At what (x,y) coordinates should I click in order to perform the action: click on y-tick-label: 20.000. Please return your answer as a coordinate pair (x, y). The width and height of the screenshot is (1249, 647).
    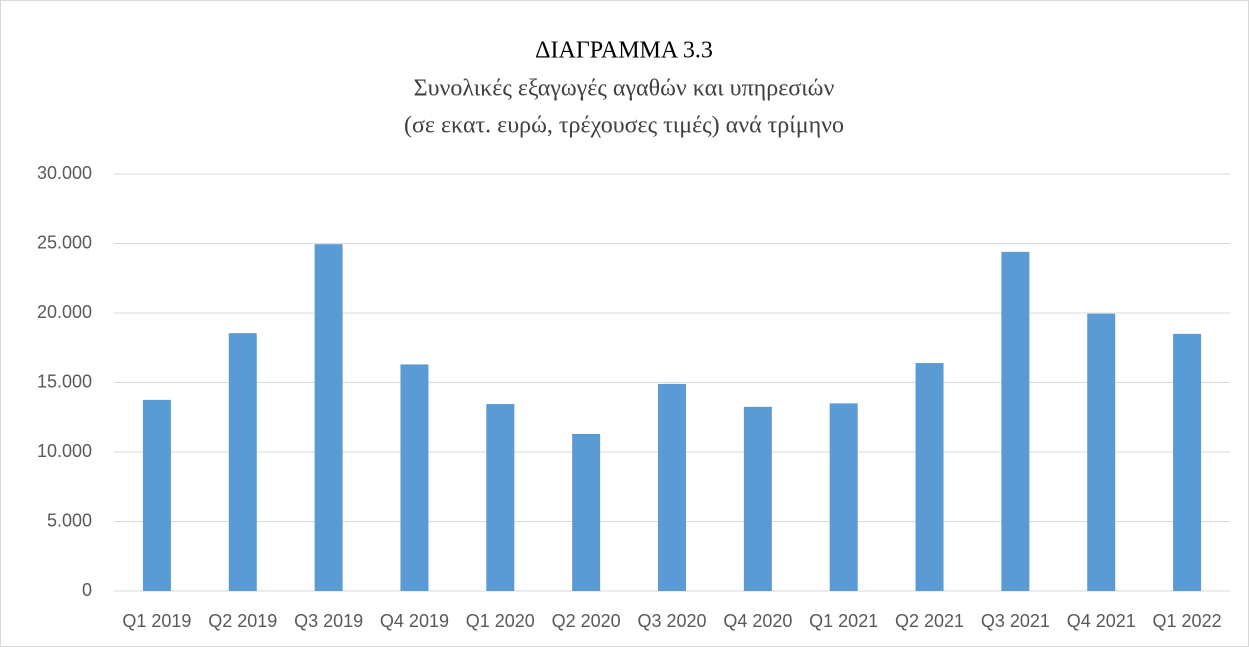
    Looking at the image, I should click on (64, 312).